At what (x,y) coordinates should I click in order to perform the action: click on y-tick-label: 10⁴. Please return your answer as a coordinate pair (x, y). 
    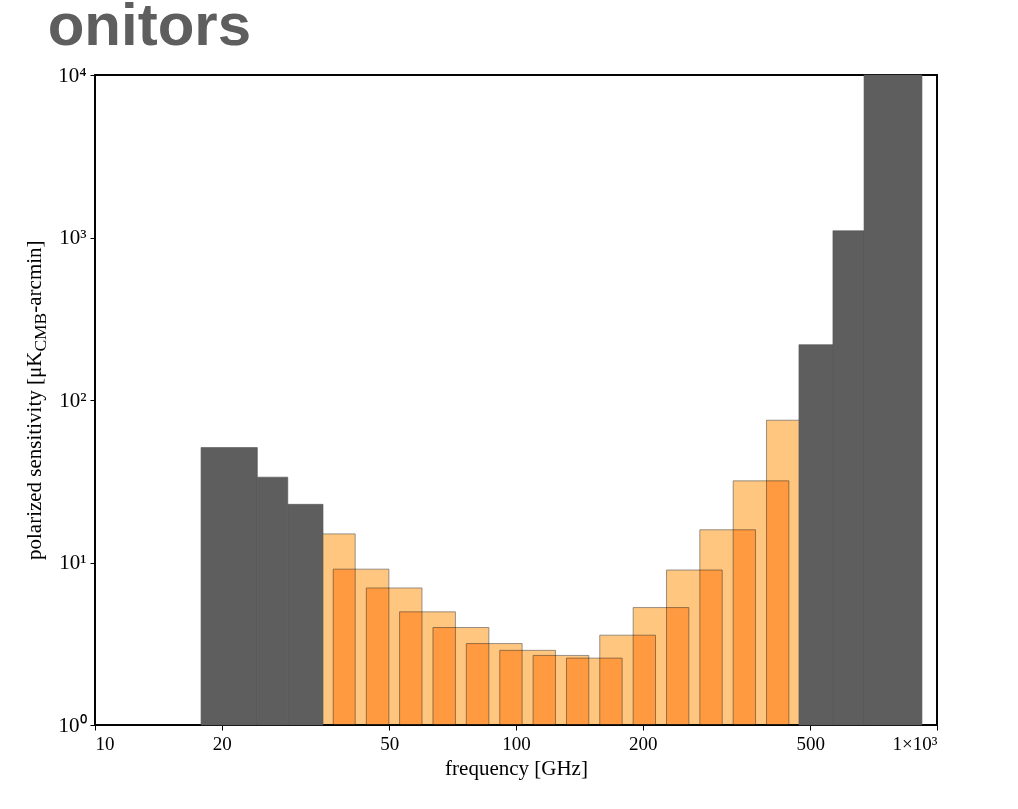
    Looking at the image, I should click on (72, 74).